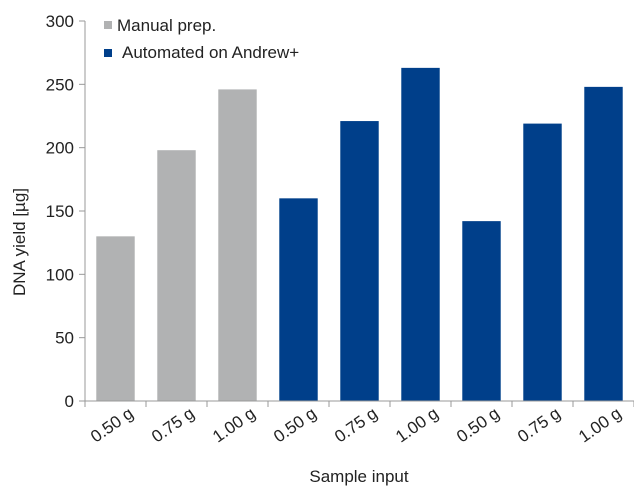 The image size is (634, 486). What do you see at coordinates (60, 148) in the screenshot?
I see `y-tick-label: 200` at bounding box center [60, 148].